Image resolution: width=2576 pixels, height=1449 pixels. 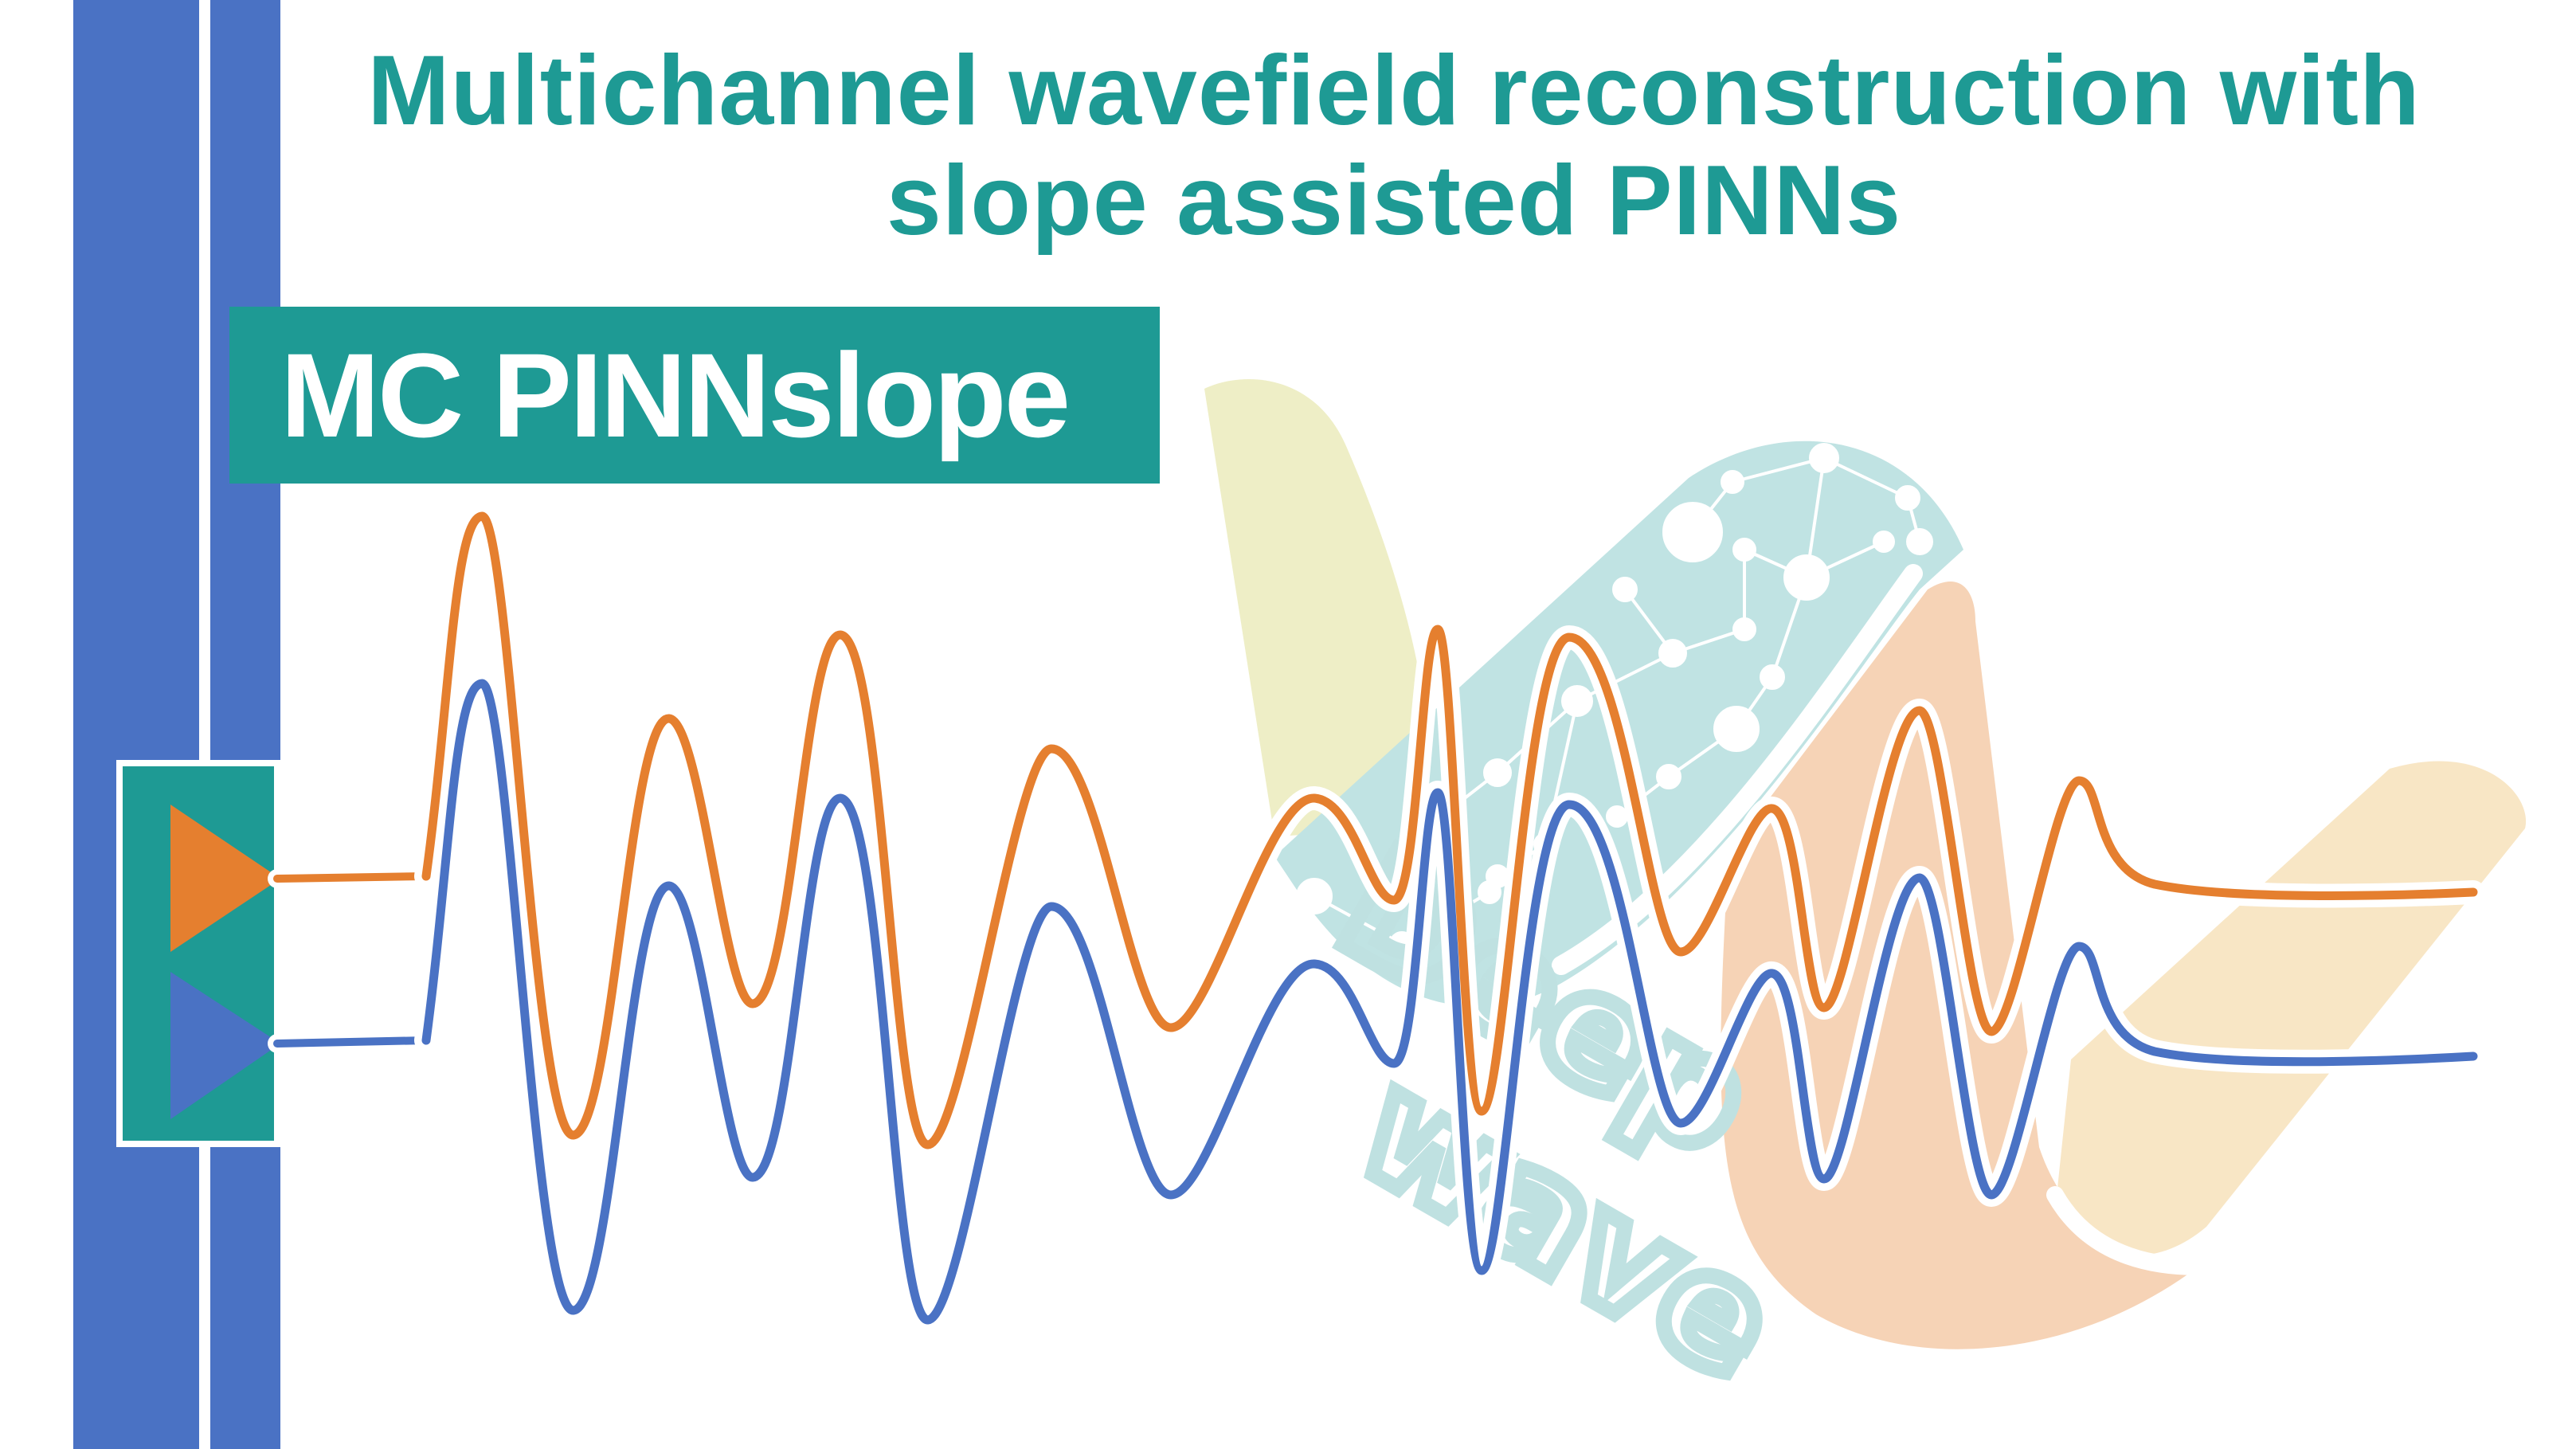 What do you see at coordinates (694, 396) in the screenshot?
I see `mc-pinnslope-badge: MC PINNslope` at bounding box center [694, 396].